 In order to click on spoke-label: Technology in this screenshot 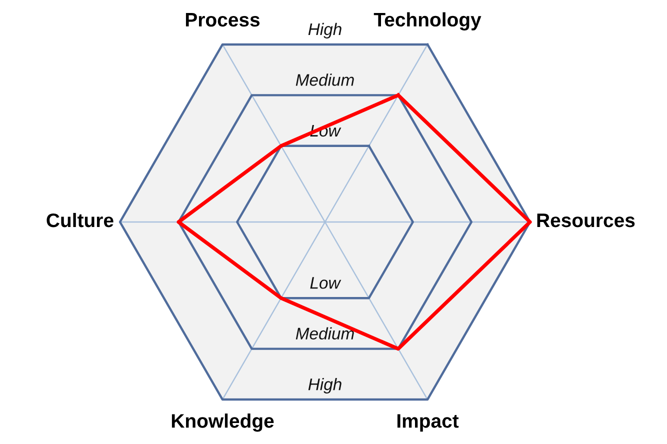, I will do `click(428, 21)`.